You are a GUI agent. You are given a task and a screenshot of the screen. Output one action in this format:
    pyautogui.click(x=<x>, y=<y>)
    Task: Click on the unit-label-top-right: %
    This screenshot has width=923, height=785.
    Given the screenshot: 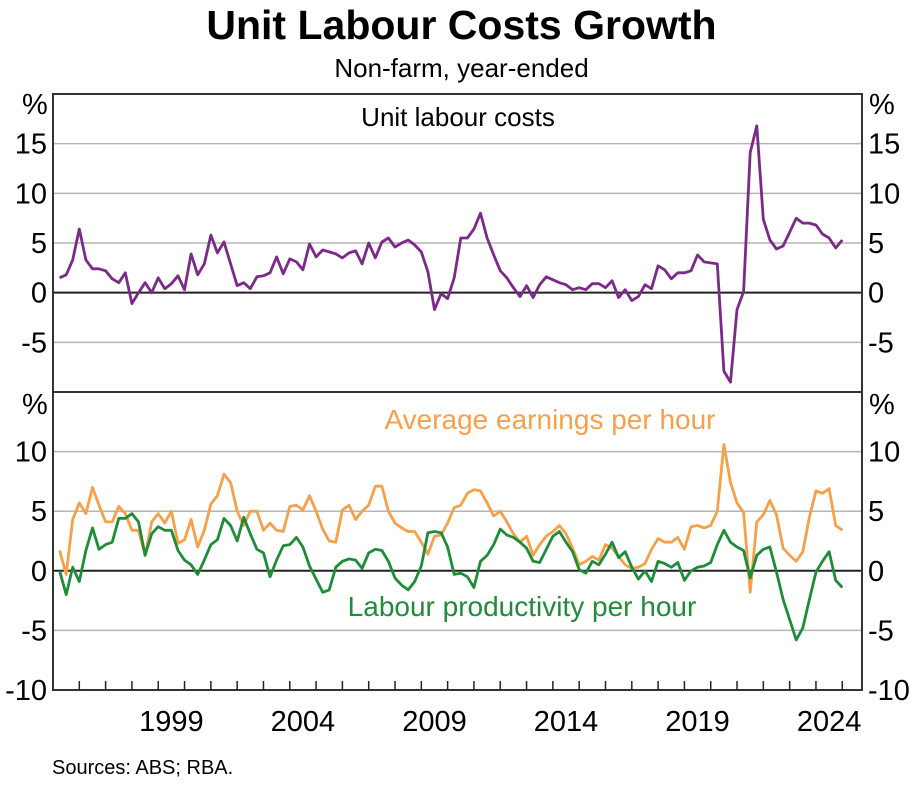 What is the action you would take?
    pyautogui.click(x=882, y=105)
    